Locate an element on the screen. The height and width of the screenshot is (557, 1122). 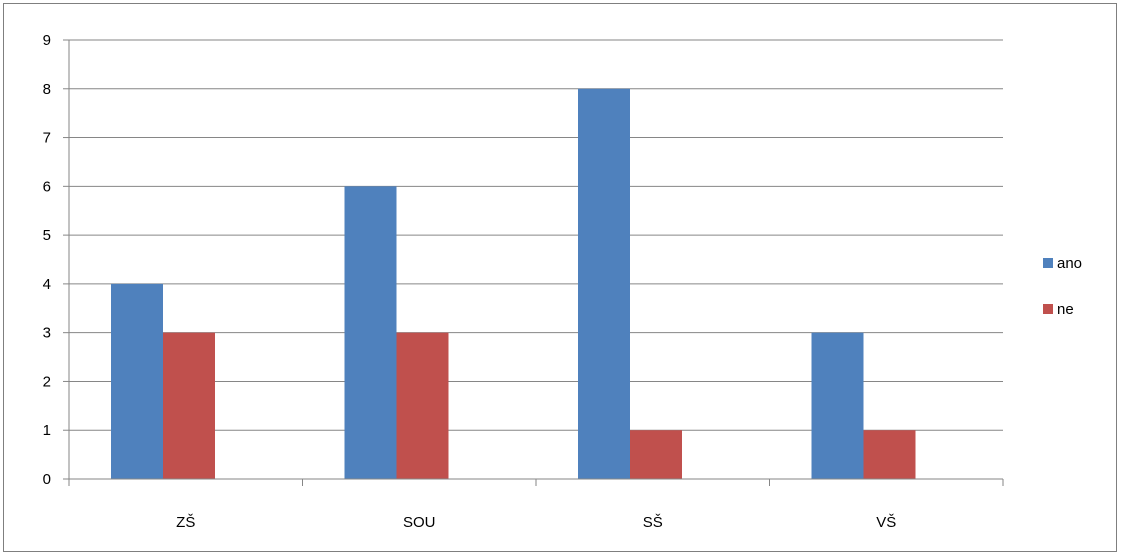
y-tick-label-0: 0 is located at coordinates (47, 479).